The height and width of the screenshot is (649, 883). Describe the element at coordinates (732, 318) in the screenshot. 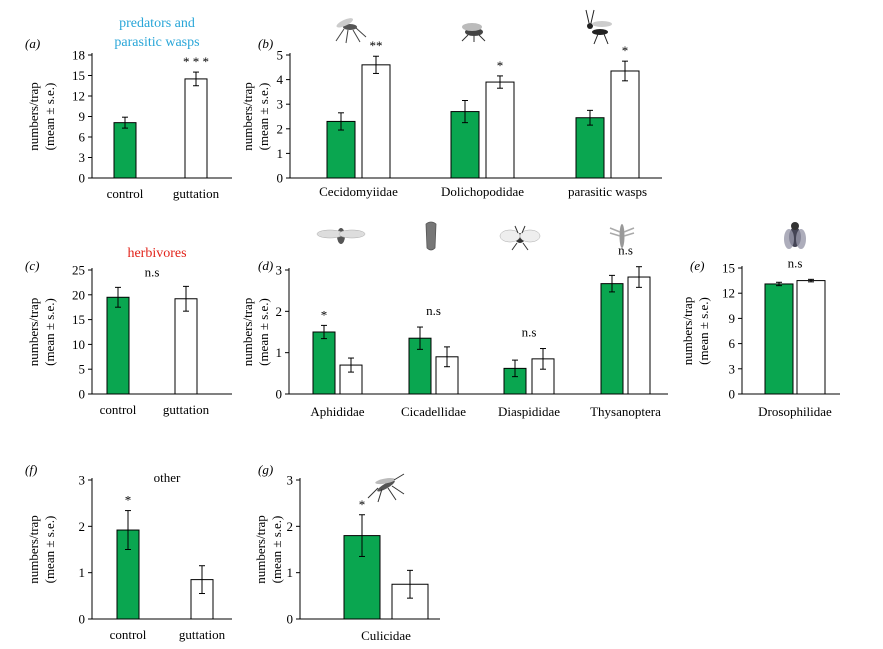

I see `y-tick-label-e: 9` at that location.